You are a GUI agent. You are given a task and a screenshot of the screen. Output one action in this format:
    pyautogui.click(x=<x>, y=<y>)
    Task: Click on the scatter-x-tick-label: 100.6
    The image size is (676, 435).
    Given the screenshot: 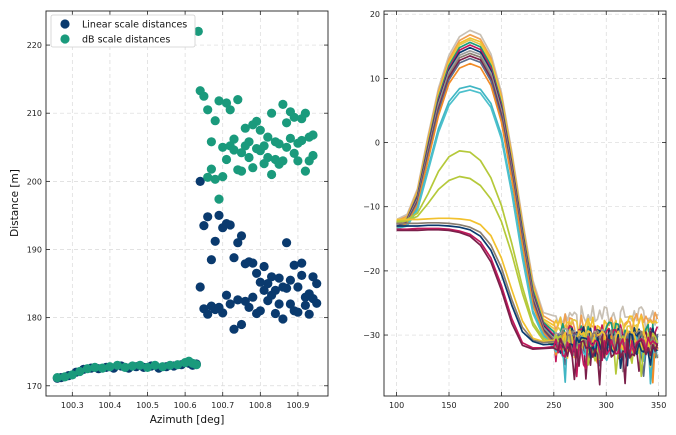 What is the action you would take?
    pyautogui.click(x=185, y=405)
    